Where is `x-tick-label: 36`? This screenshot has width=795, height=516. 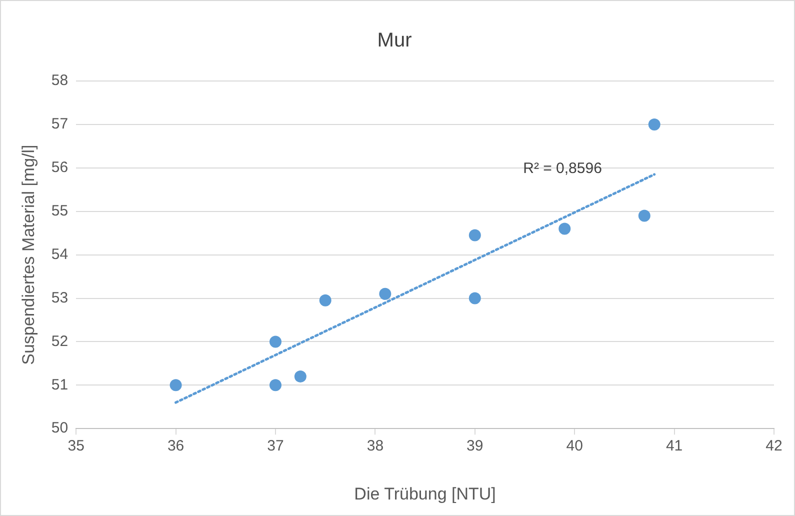
x-tick-label: 36 is located at coordinates (175, 446).